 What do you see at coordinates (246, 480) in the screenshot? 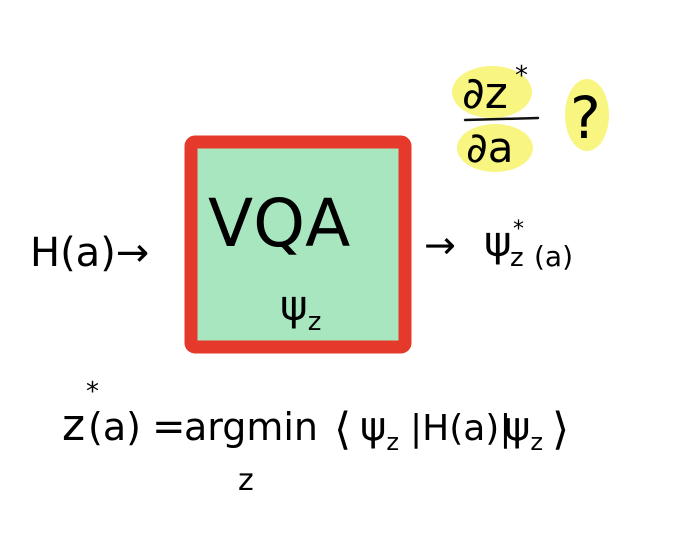
I see `equation-argmin-sub: z` at bounding box center [246, 480].